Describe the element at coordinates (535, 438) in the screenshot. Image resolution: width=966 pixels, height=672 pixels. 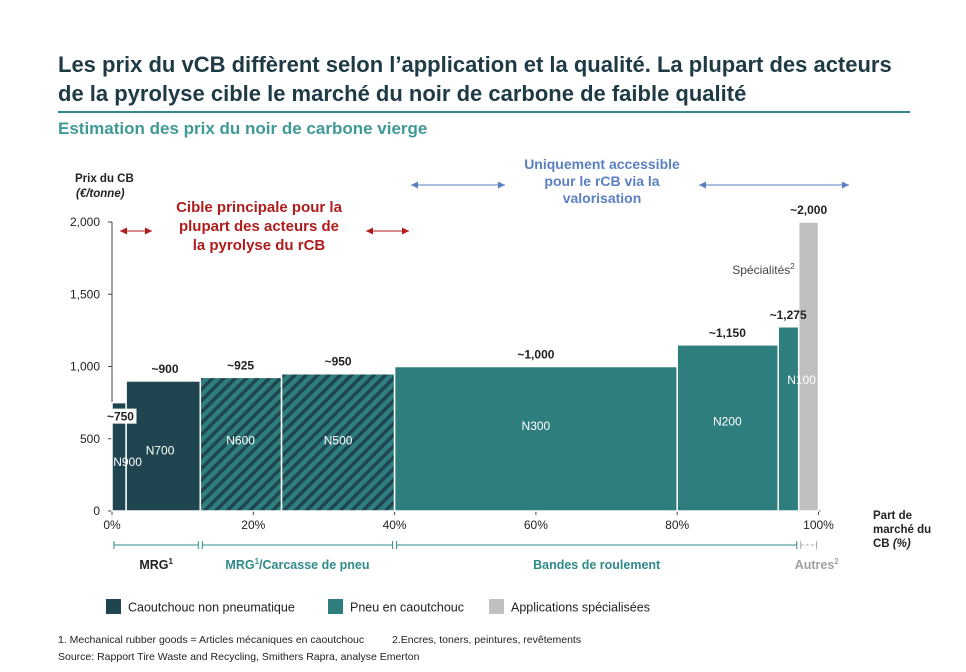
I see `bar-n300` at that location.